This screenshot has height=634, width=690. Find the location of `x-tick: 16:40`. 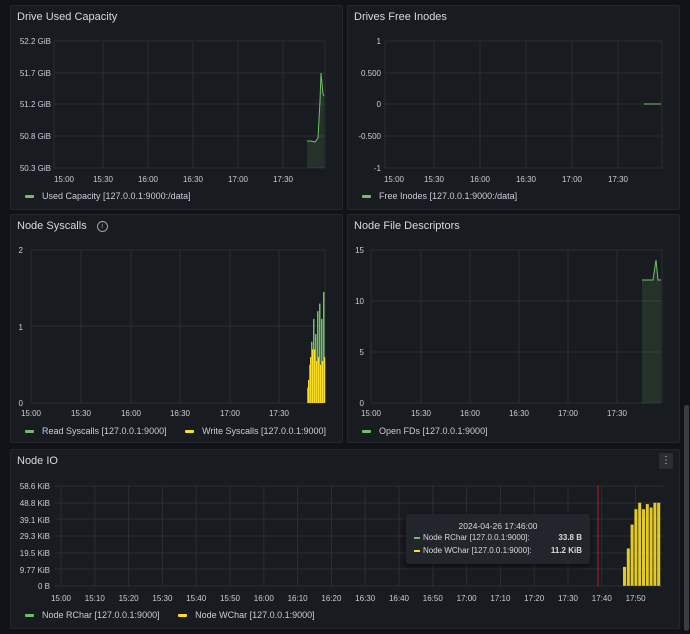

x-tick: 16:40 is located at coordinates (399, 598).